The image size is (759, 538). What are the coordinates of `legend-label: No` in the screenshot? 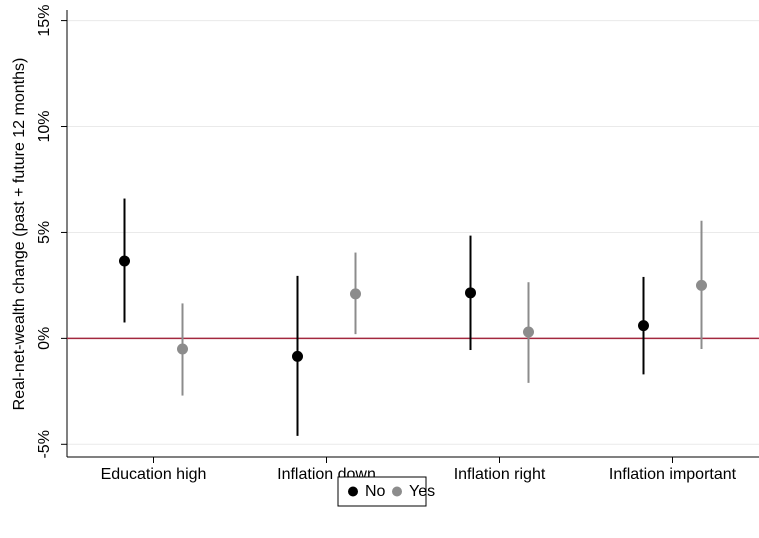 It's located at (375, 491).